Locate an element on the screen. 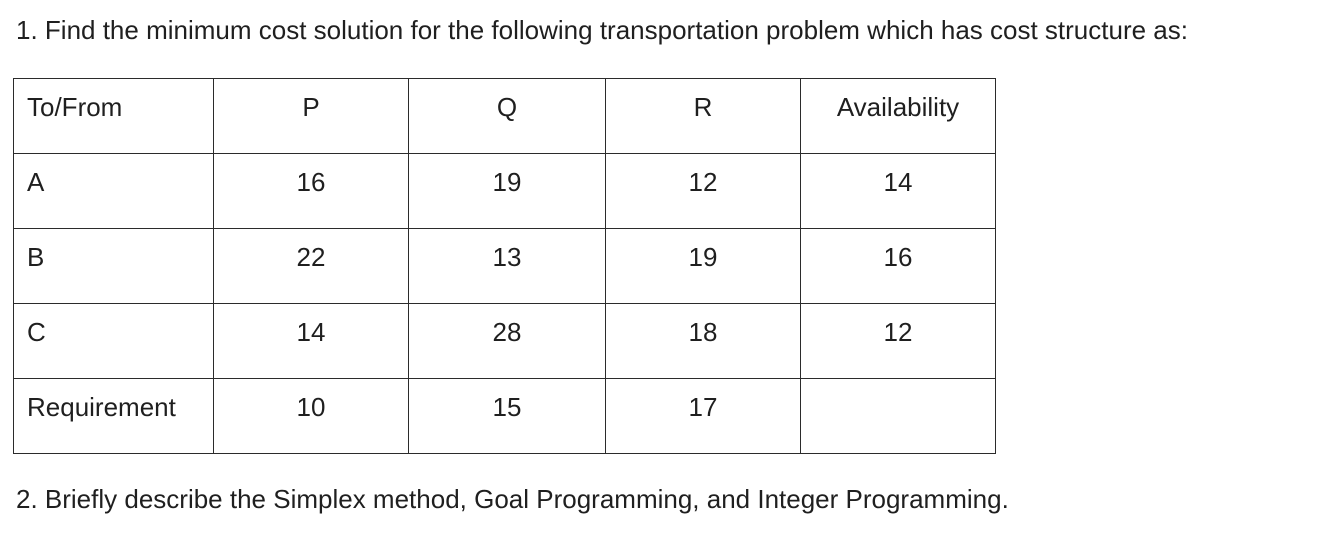 The image size is (1339, 549). cell-requirement-q: 15 is located at coordinates (507, 416).